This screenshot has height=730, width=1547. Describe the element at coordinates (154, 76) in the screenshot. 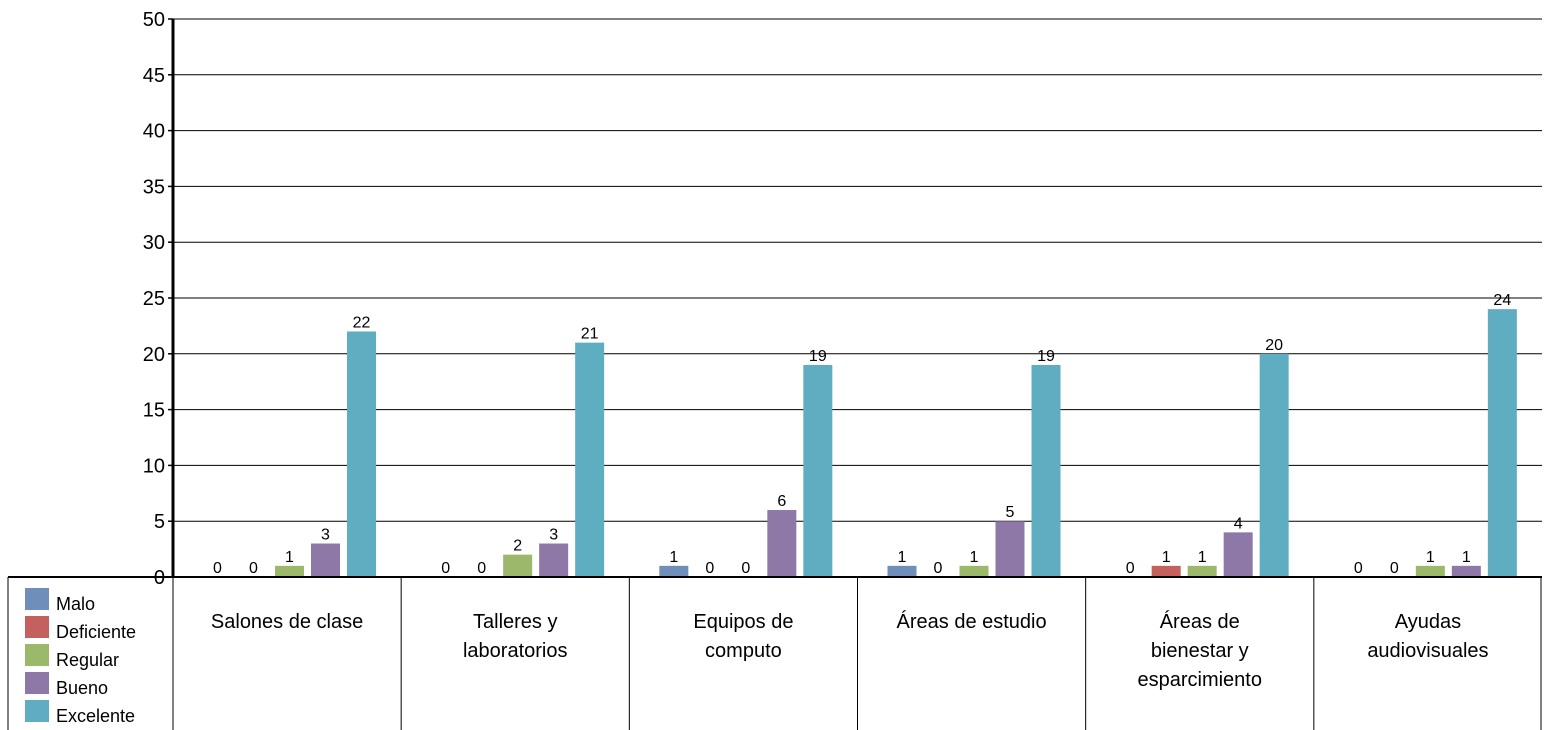

I see `y-tick-label: 45` at that location.